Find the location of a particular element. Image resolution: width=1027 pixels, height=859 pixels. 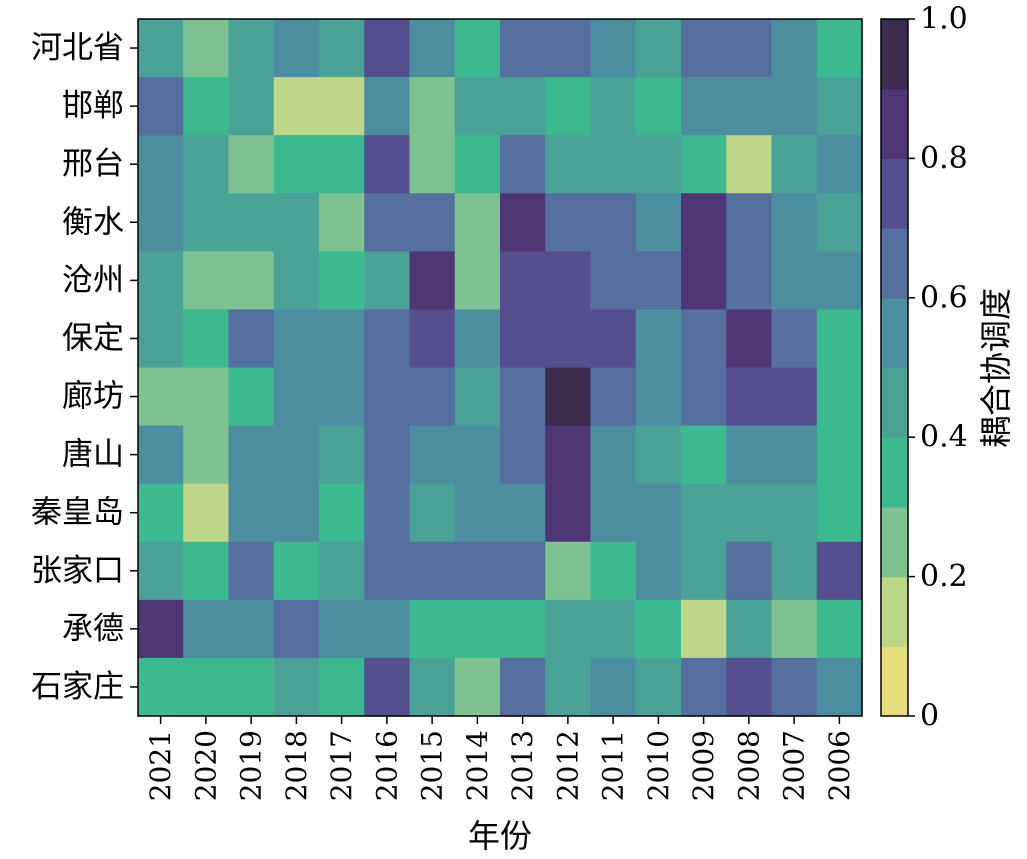

colorbar-tick-label: 0.4 is located at coordinates (944, 437).